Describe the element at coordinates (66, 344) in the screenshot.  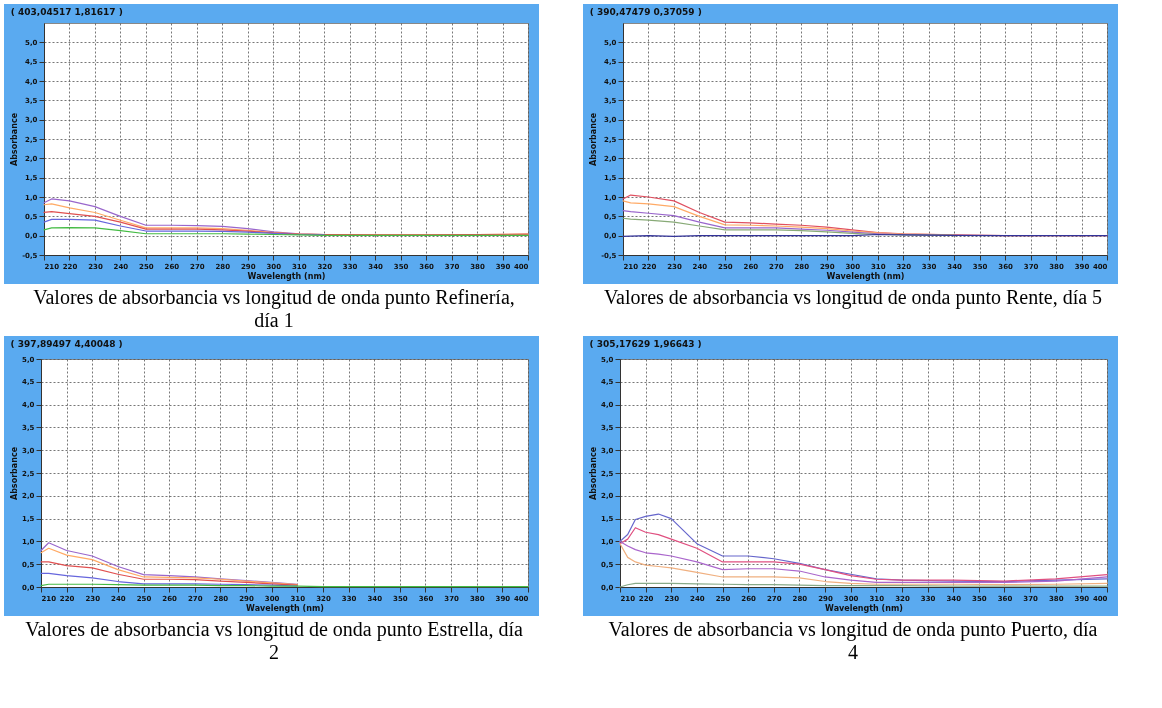
I see `text: ( 397,89497 4,40048 )` at that location.